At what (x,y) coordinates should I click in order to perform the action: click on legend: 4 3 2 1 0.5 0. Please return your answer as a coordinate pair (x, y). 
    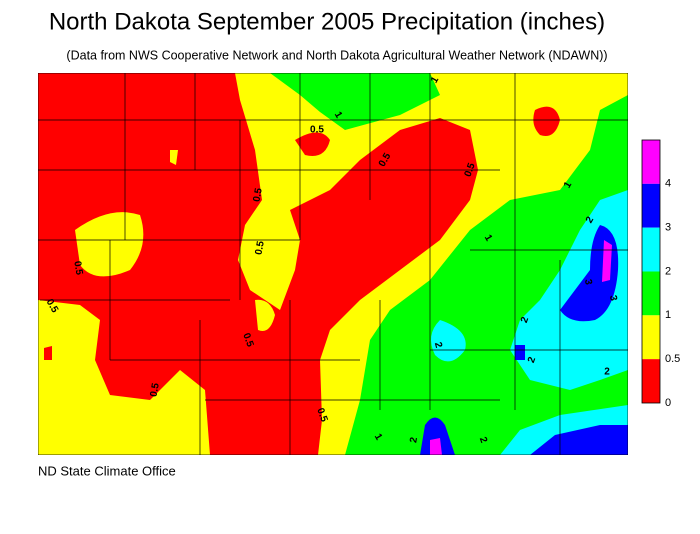
    Looking at the image, I should click on (660, 274).